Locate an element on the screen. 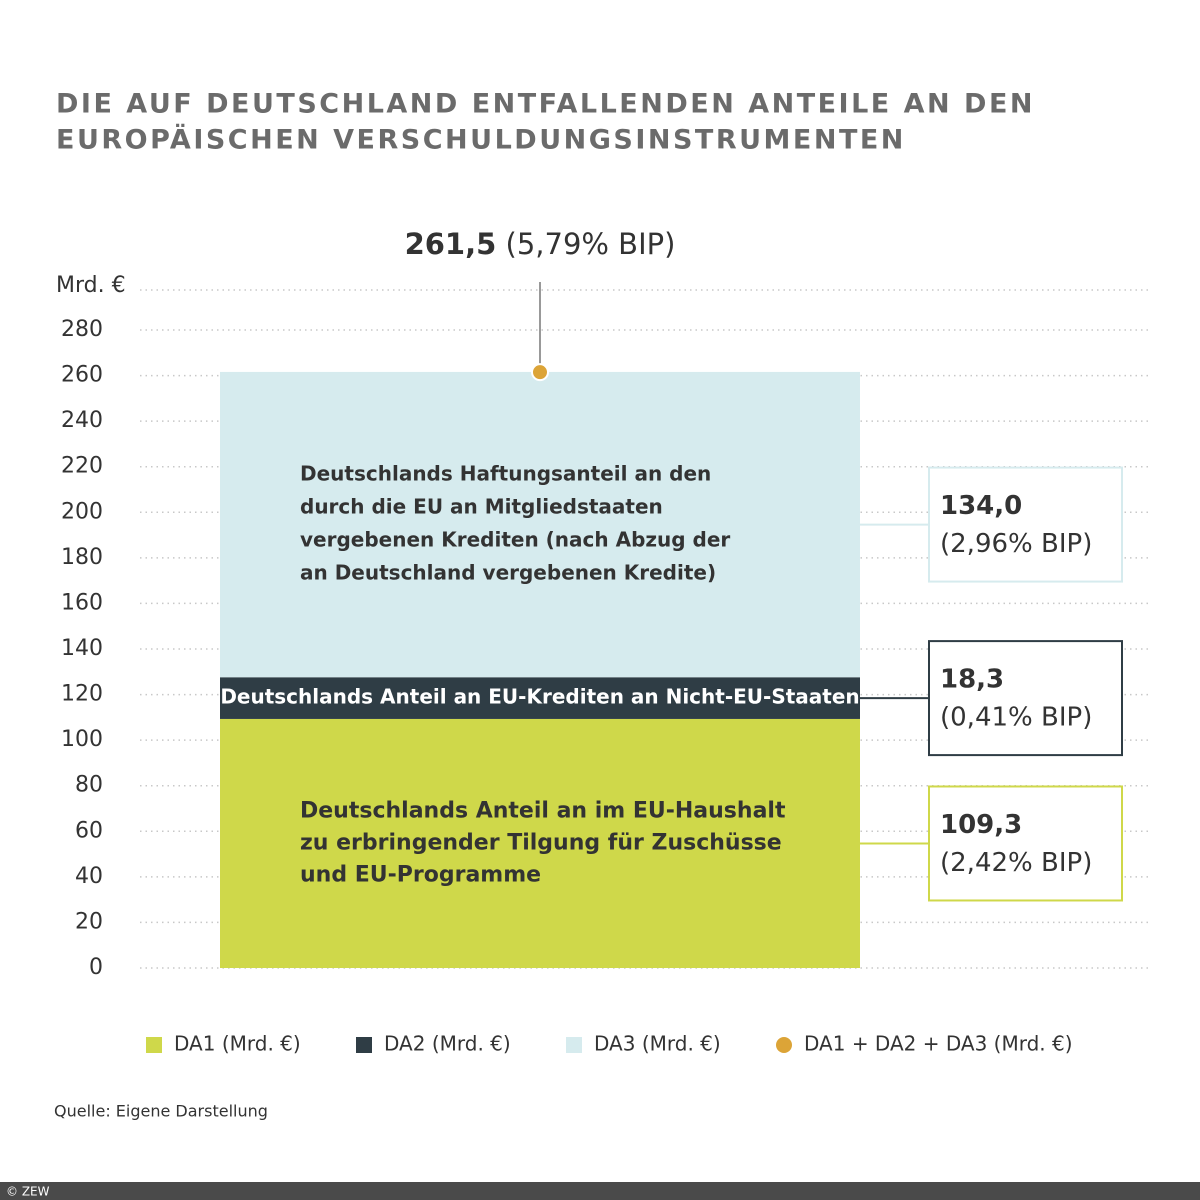 The image size is (1200, 1200). total-marker is located at coordinates (540, 372).